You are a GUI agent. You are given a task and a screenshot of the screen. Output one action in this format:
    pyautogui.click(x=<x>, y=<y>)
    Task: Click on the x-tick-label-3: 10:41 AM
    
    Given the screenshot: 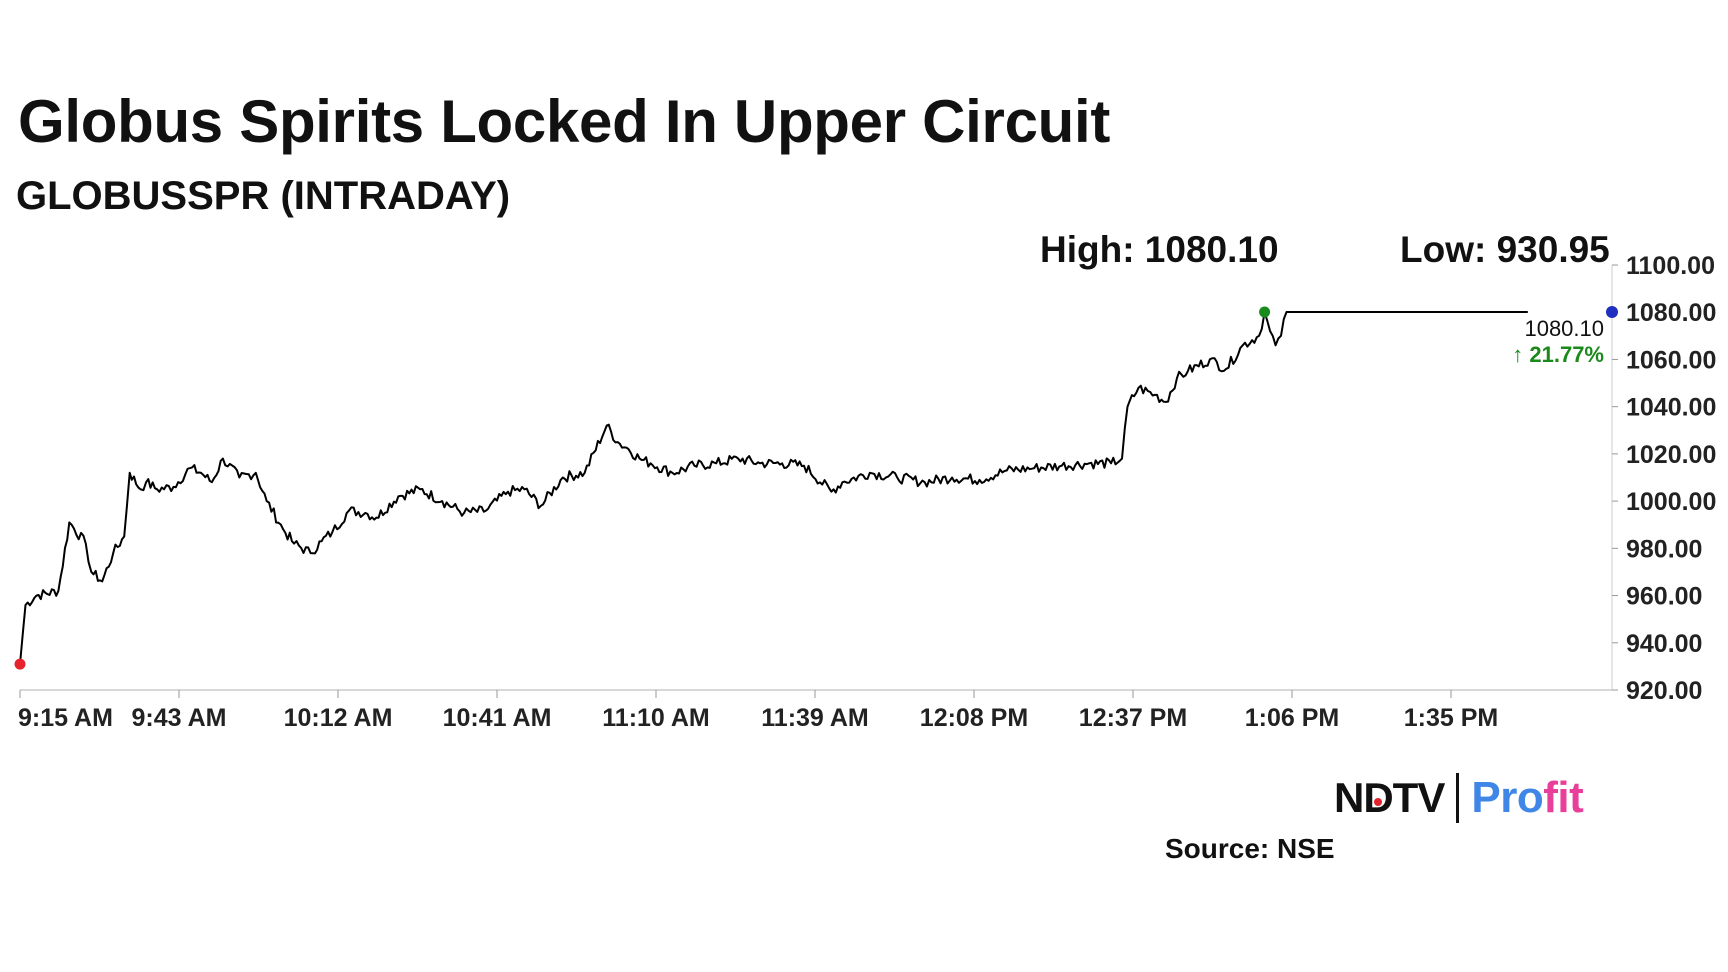 What is the action you would take?
    pyautogui.click(x=497, y=718)
    